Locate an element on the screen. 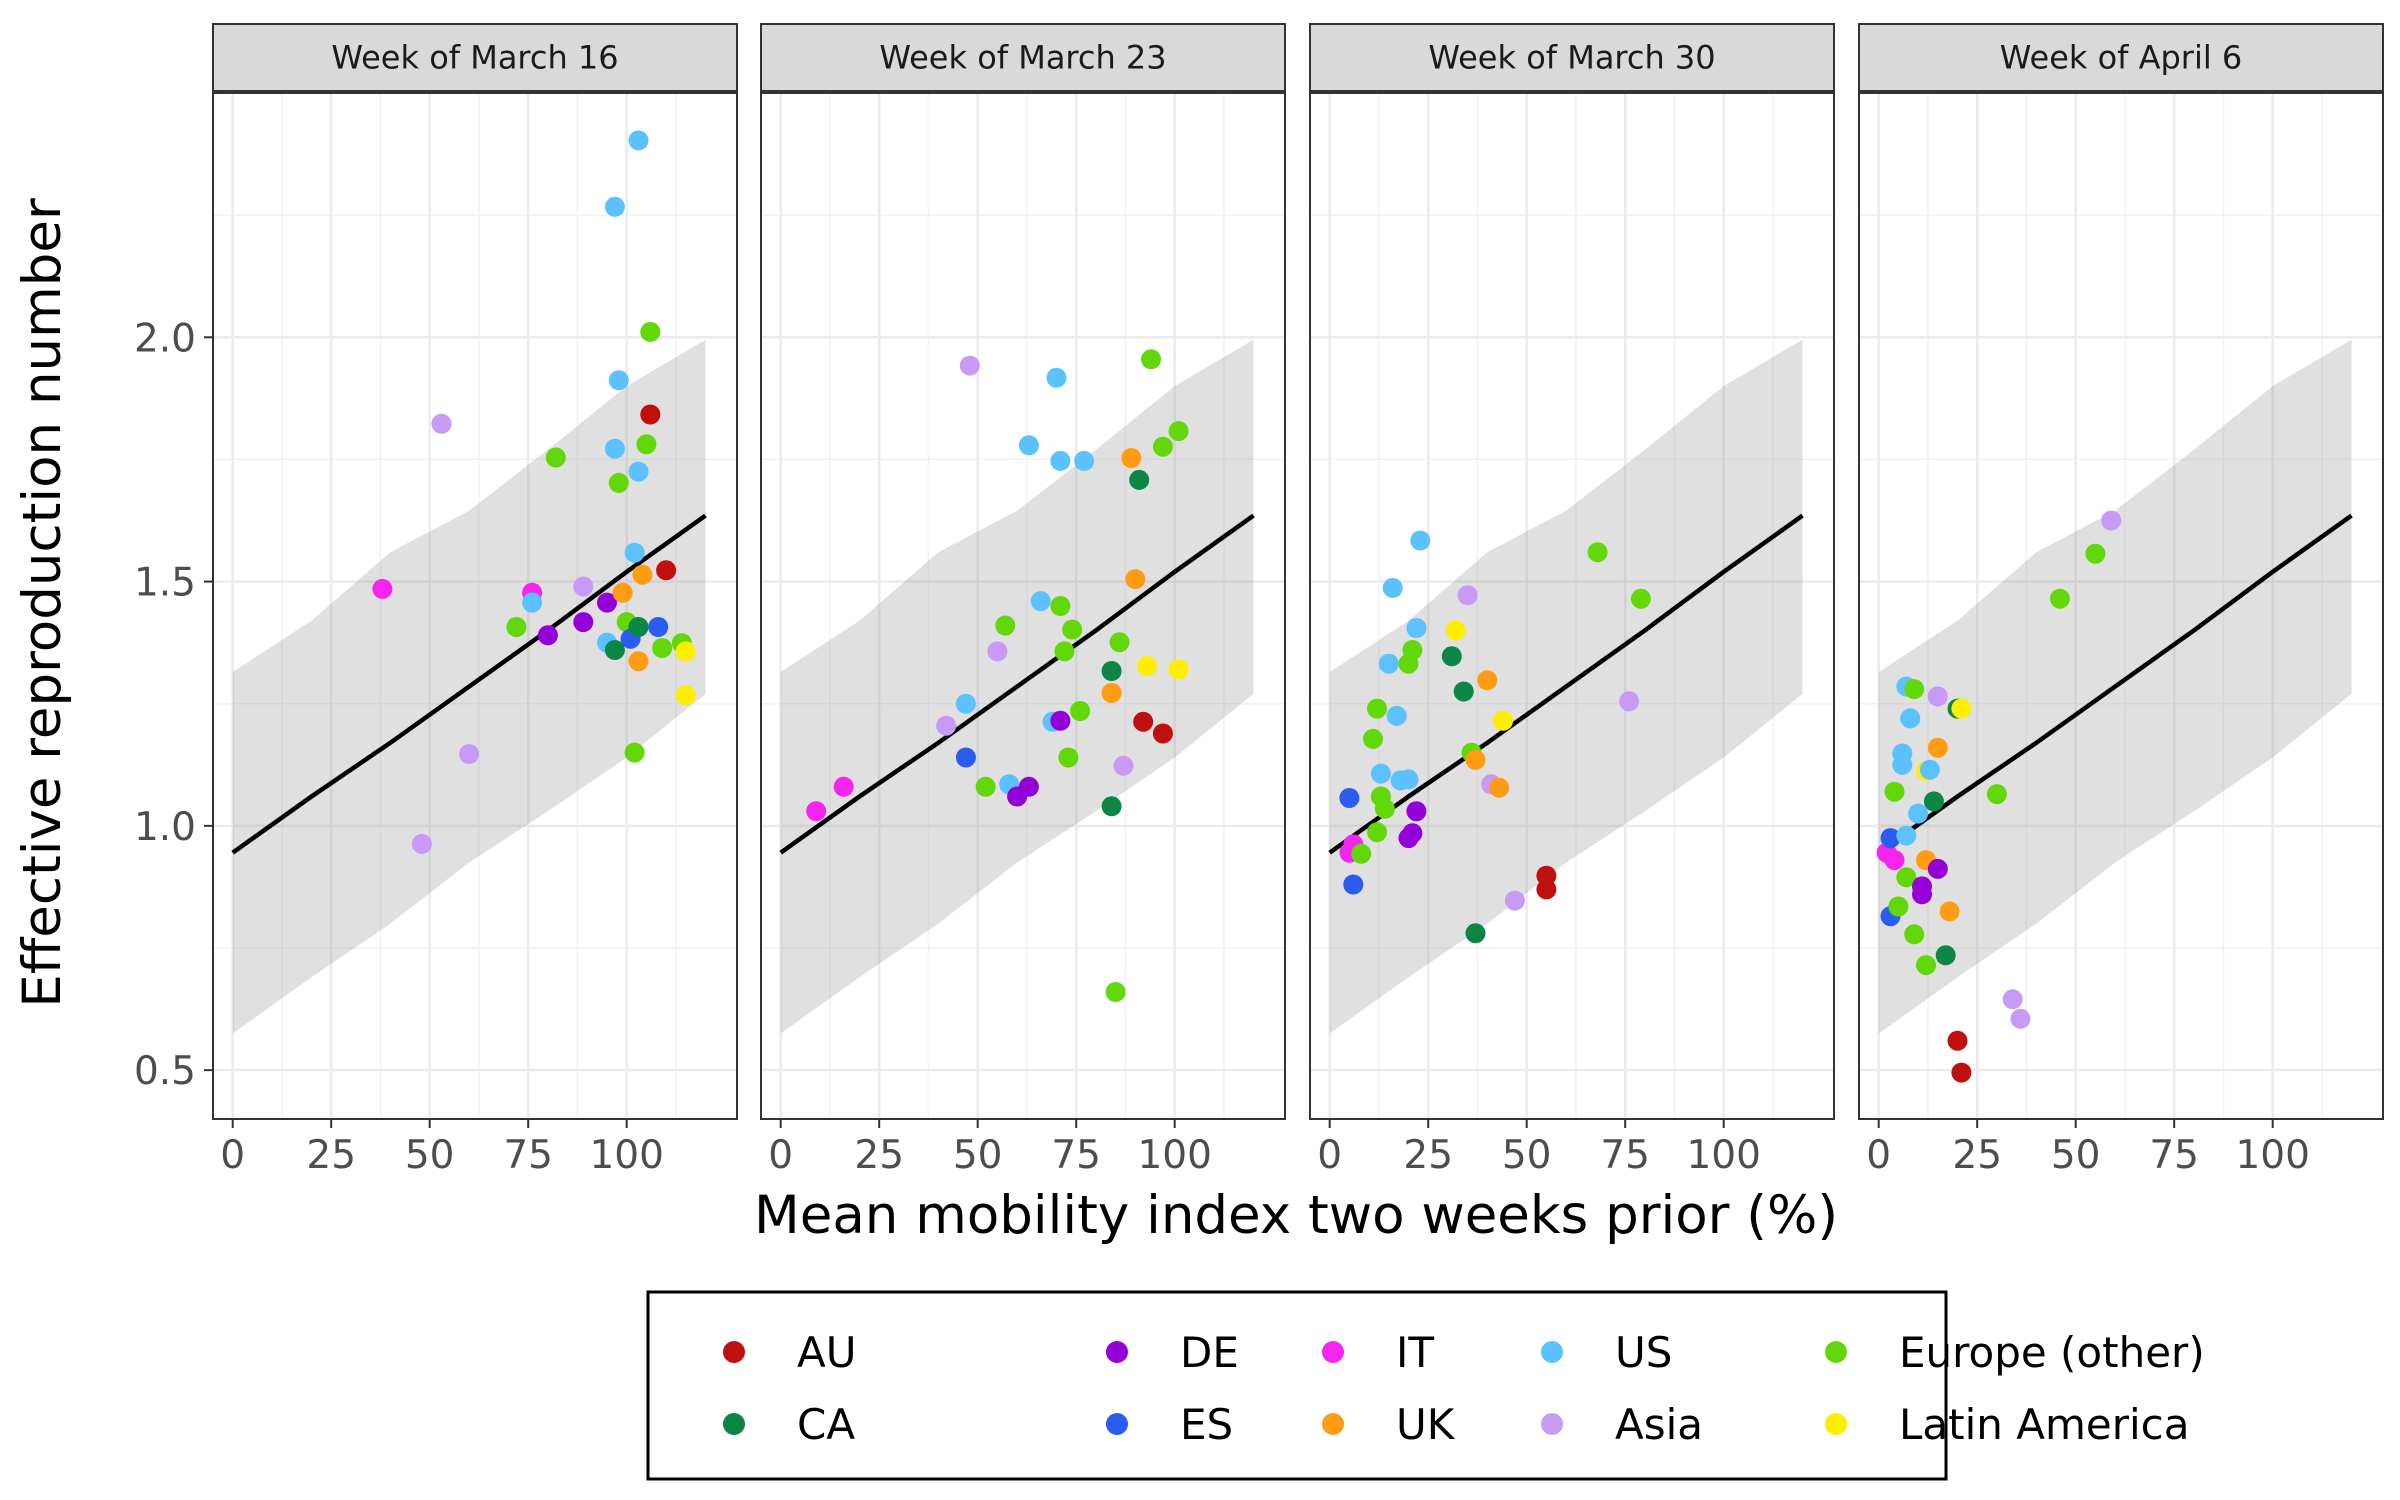 The width and height of the screenshot is (2400, 1500). legend-item-uk: UK is located at coordinates (1389, 1424).